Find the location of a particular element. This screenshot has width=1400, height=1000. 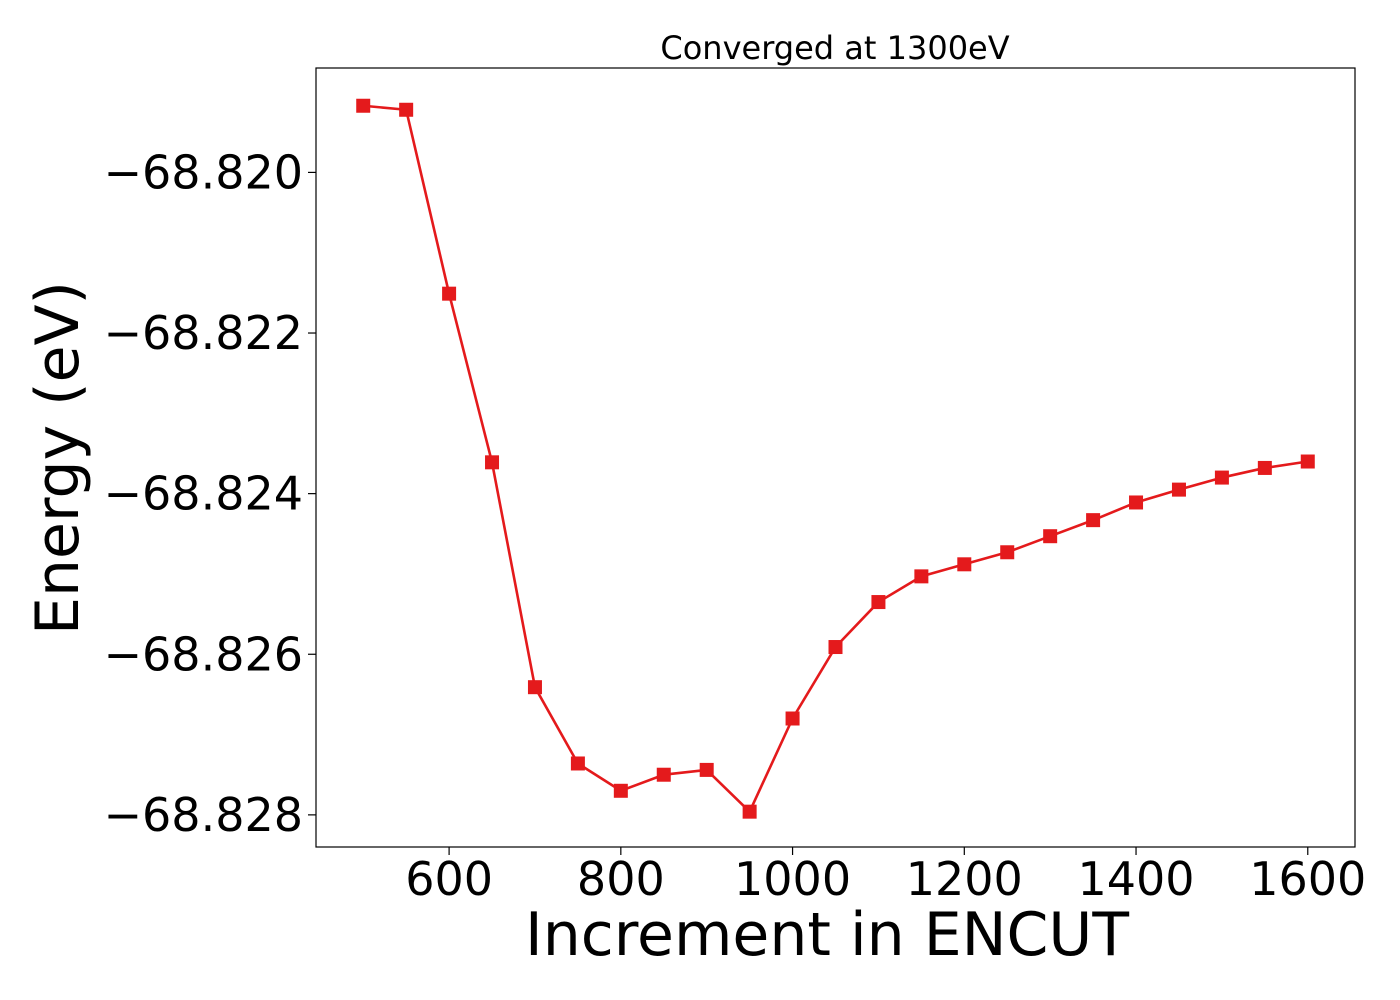

y-tick-label: −68.822 is located at coordinates (204, 333).